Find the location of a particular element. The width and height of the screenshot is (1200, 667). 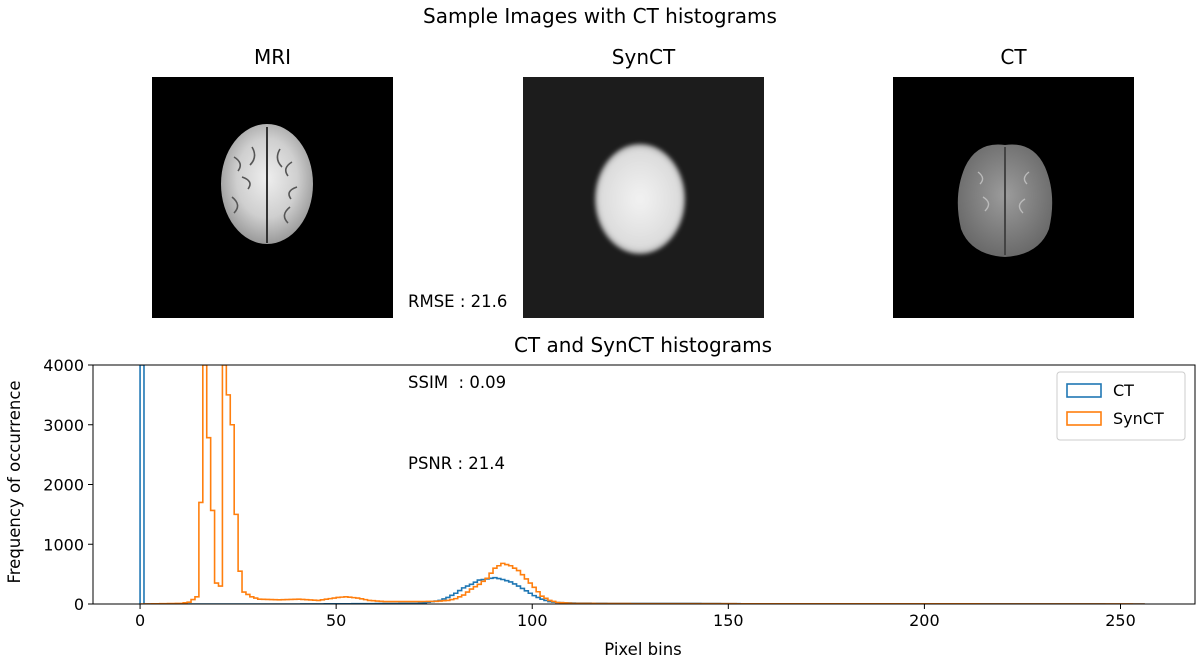

psnr-metric: PSNR : 21.4 is located at coordinates (457, 463).